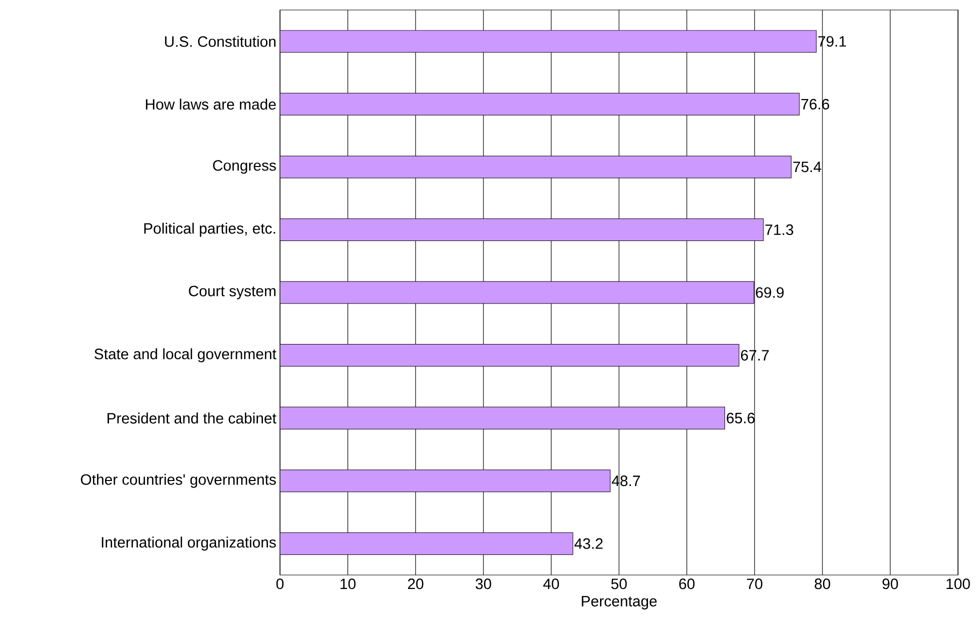  Describe the element at coordinates (619, 584) in the screenshot. I see `x-tick-label: 50` at that location.